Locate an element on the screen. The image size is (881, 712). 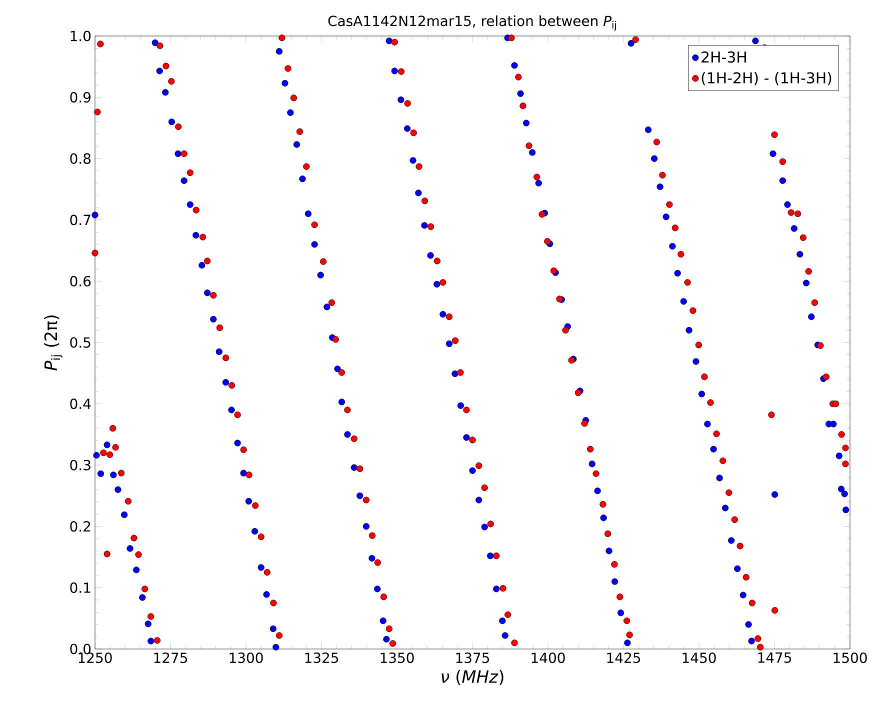
chart-title: CasA1142N12mar15, relation between P$_{ij}$ is located at coordinates (472, 22).